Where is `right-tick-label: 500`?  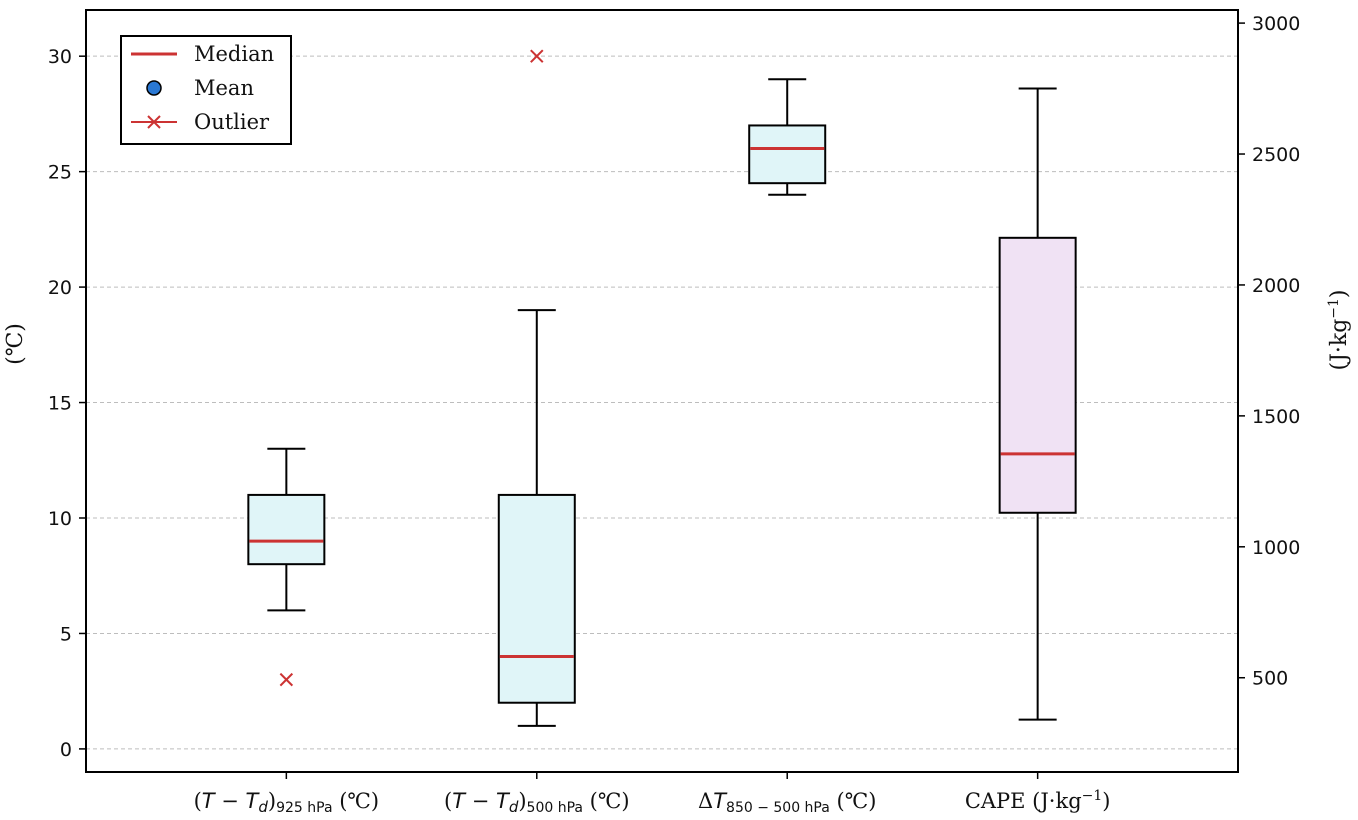
right-tick-label: 500 is located at coordinates (1270, 679).